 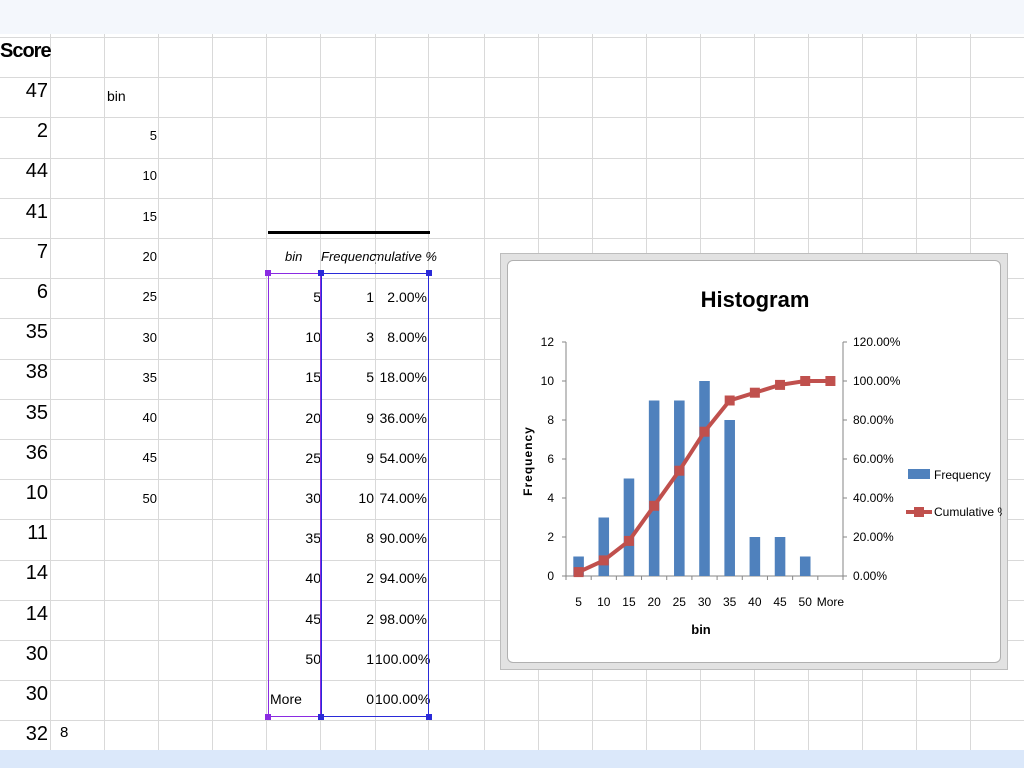 What do you see at coordinates (149, 337) in the screenshot?
I see `bin-cell: 30` at bounding box center [149, 337].